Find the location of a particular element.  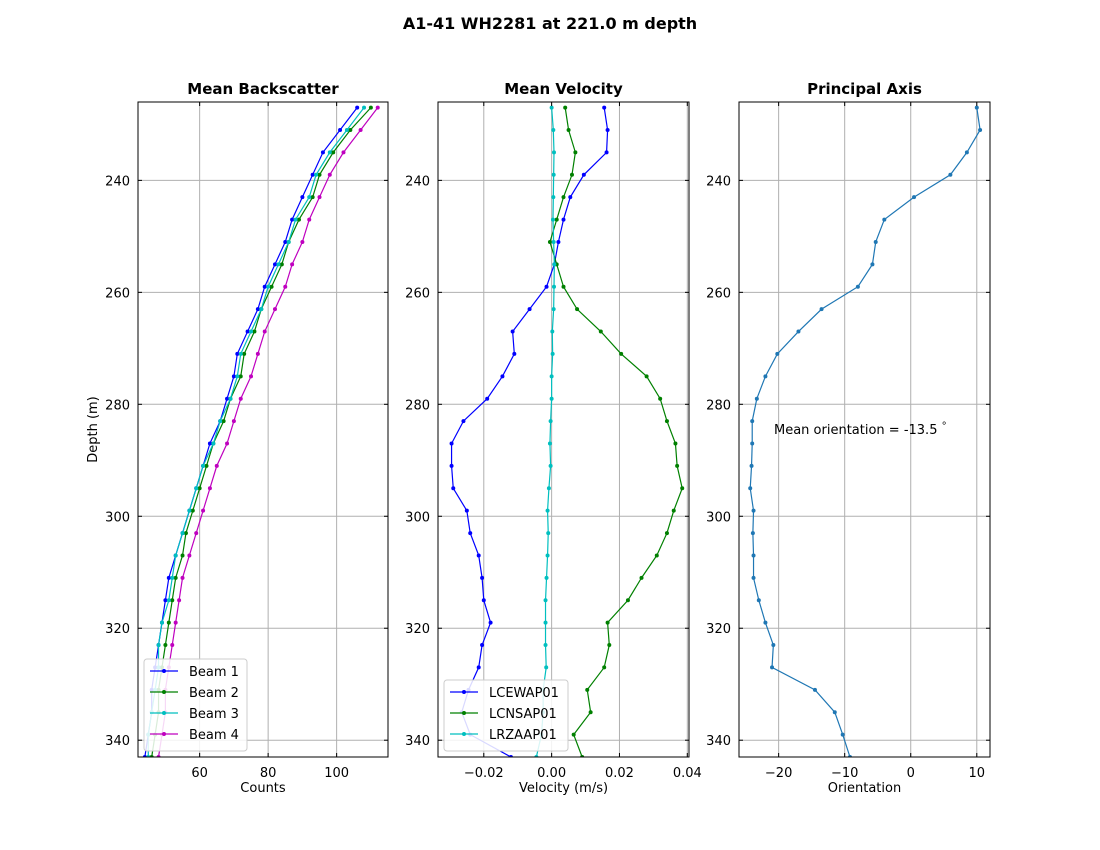

legend-label: Beam 1 is located at coordinates (214, 672).